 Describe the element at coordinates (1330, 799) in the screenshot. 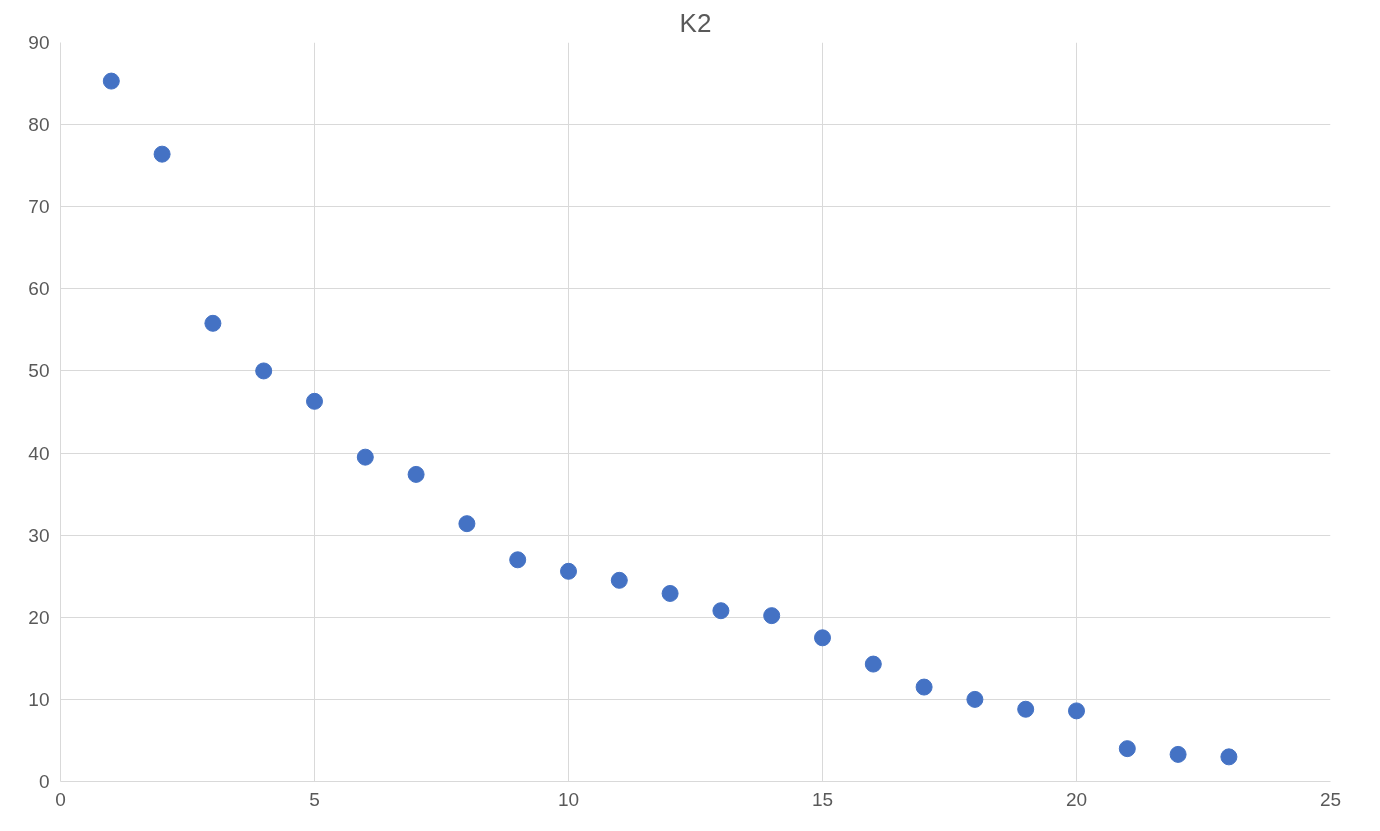

I see `x-tick-label: 25` at that location.